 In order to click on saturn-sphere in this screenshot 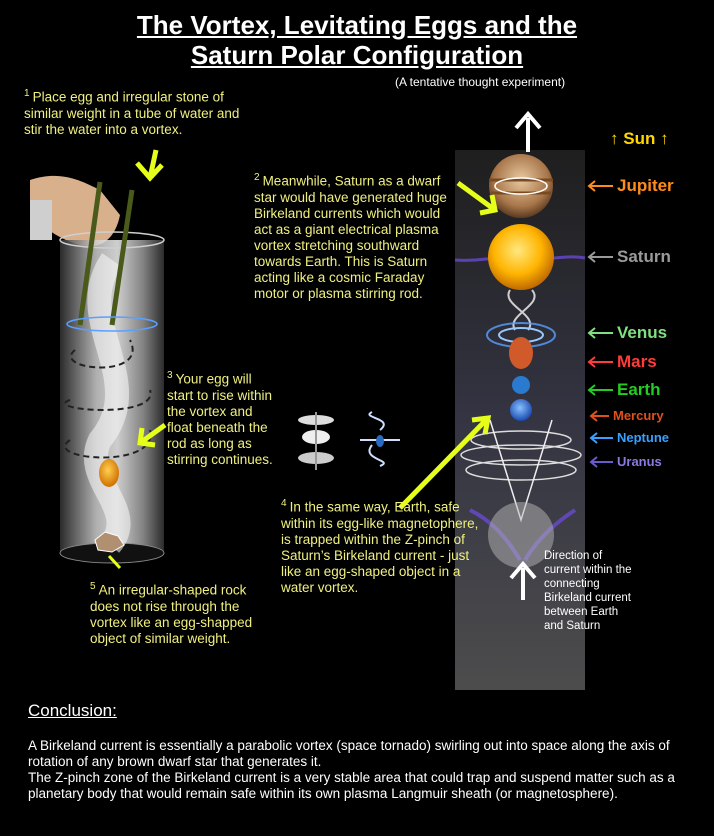, I will do `click(521, 257)`.